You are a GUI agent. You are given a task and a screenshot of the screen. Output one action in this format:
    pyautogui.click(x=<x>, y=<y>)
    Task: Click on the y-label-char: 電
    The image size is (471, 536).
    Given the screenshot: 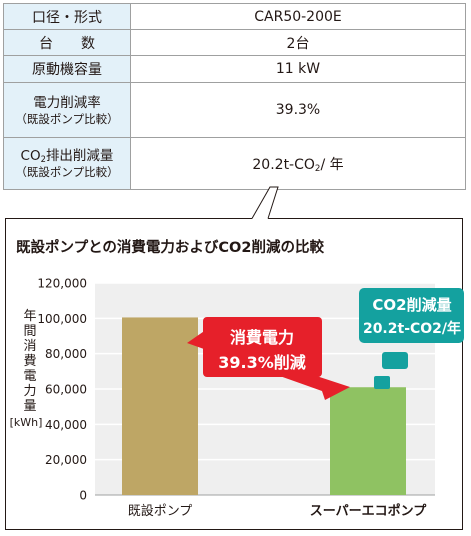 What is the action you would take?
    pyautogui.click(x=29, y=376)
    